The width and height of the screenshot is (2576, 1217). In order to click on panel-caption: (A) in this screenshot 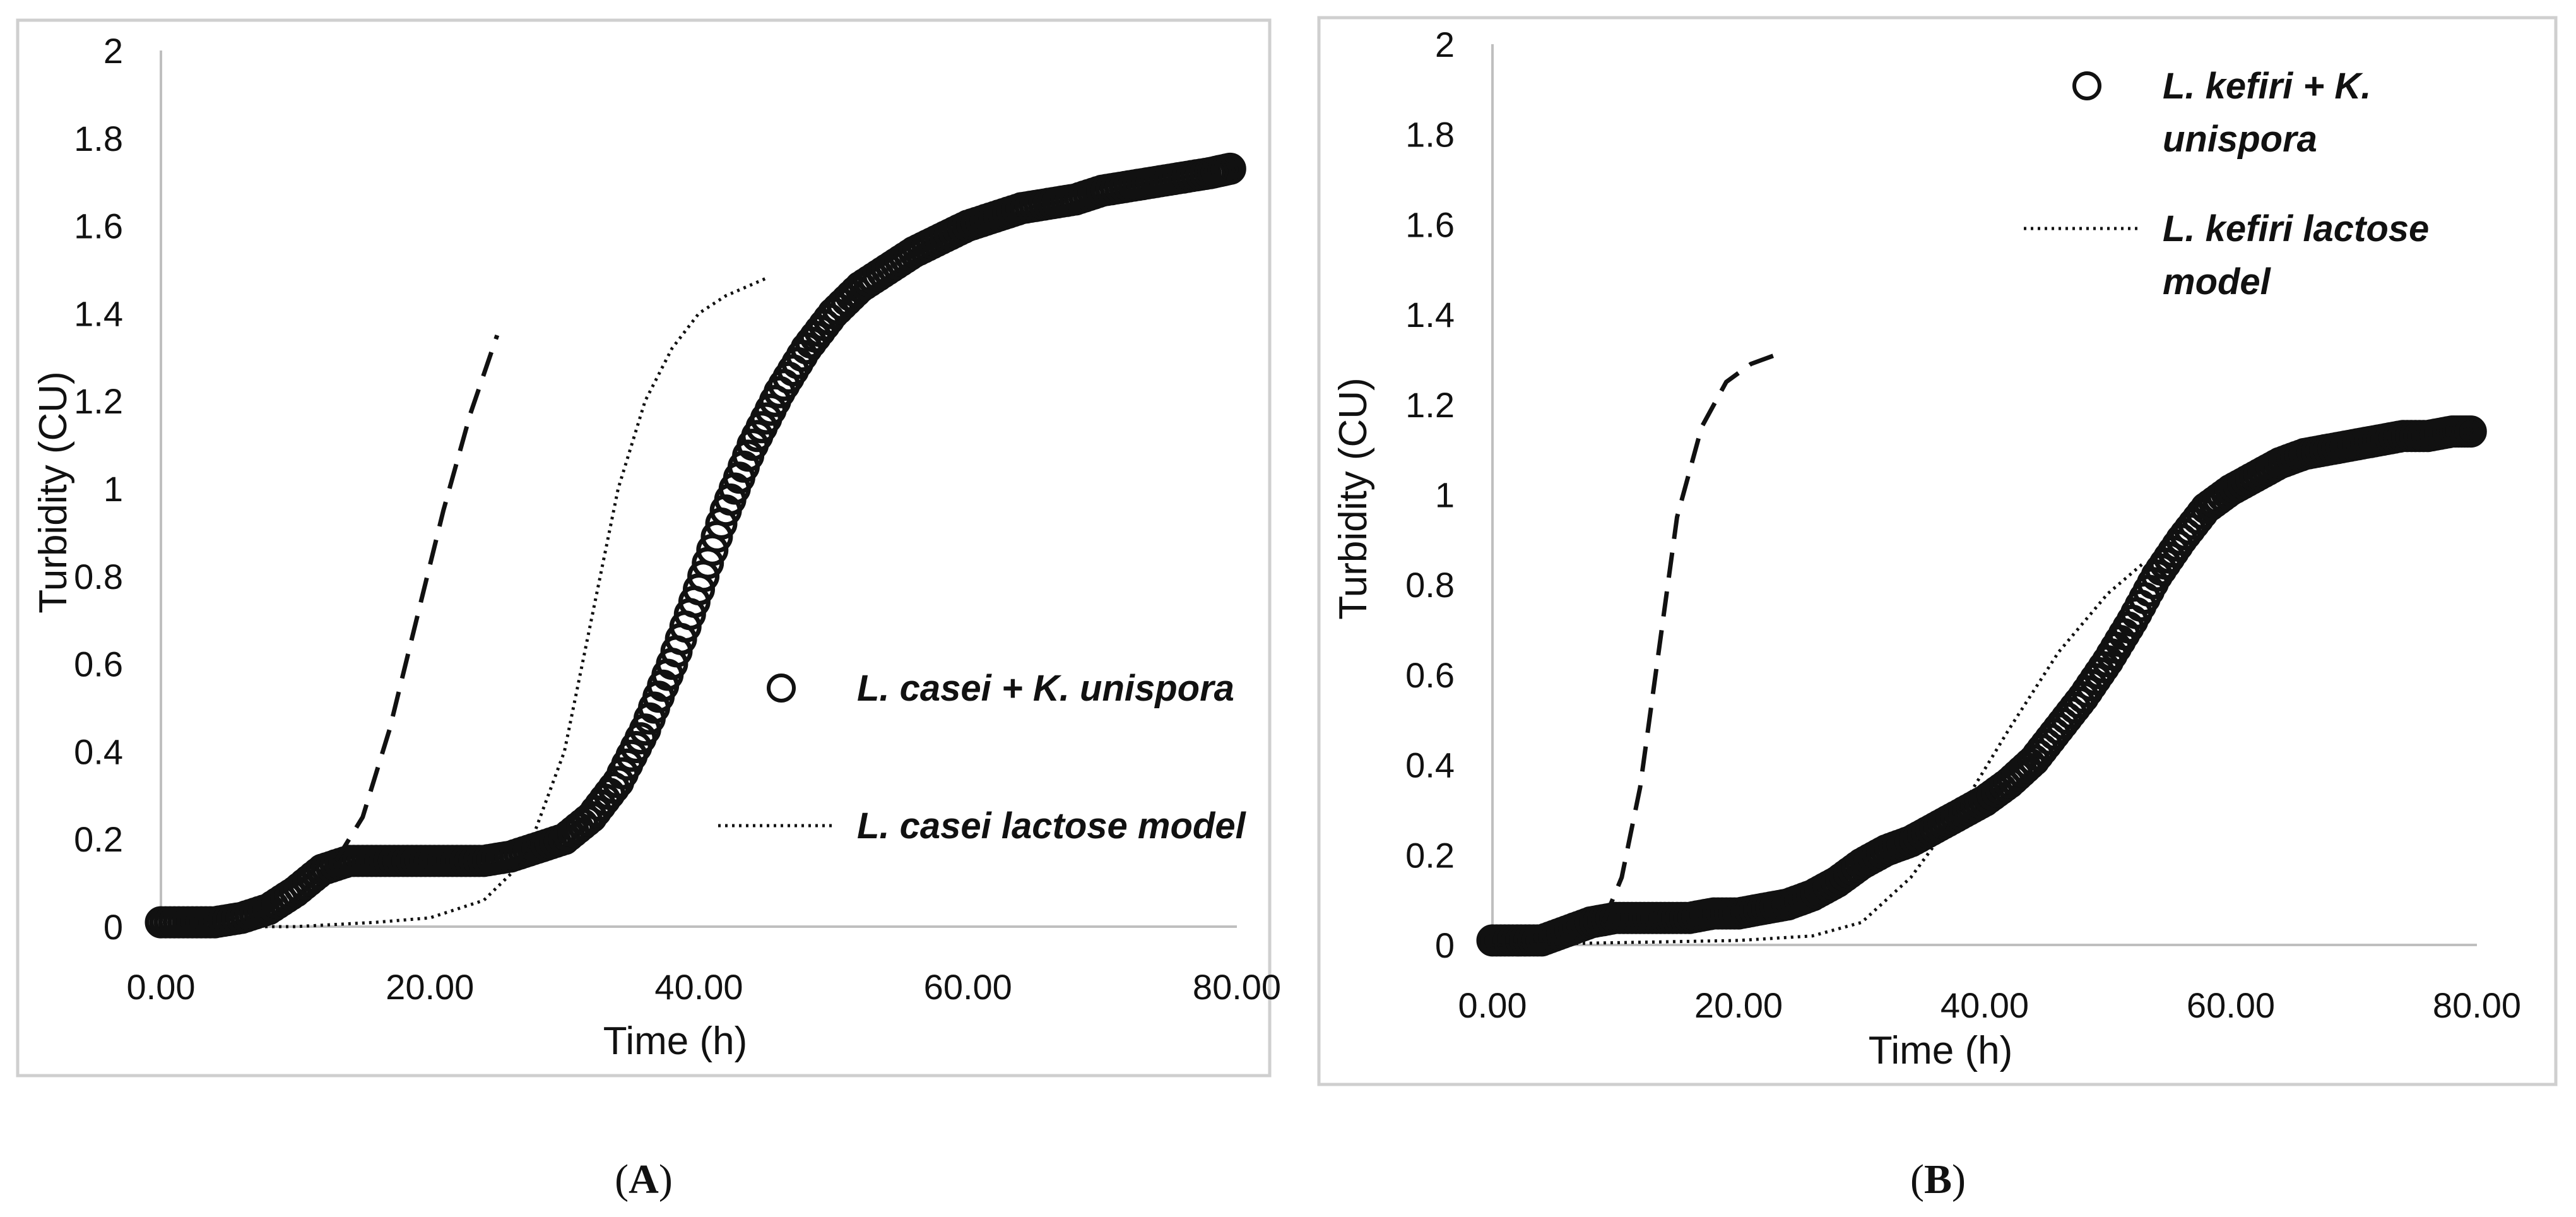, I will do `click(644, 1179)`.